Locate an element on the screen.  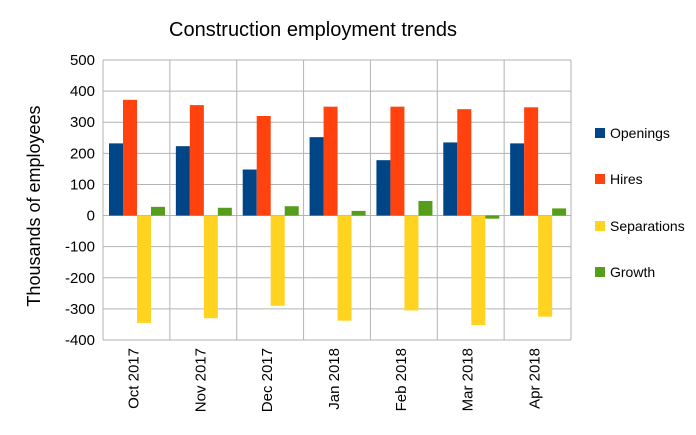
y-tick-label: 200 is located at coordinates (82, 153).